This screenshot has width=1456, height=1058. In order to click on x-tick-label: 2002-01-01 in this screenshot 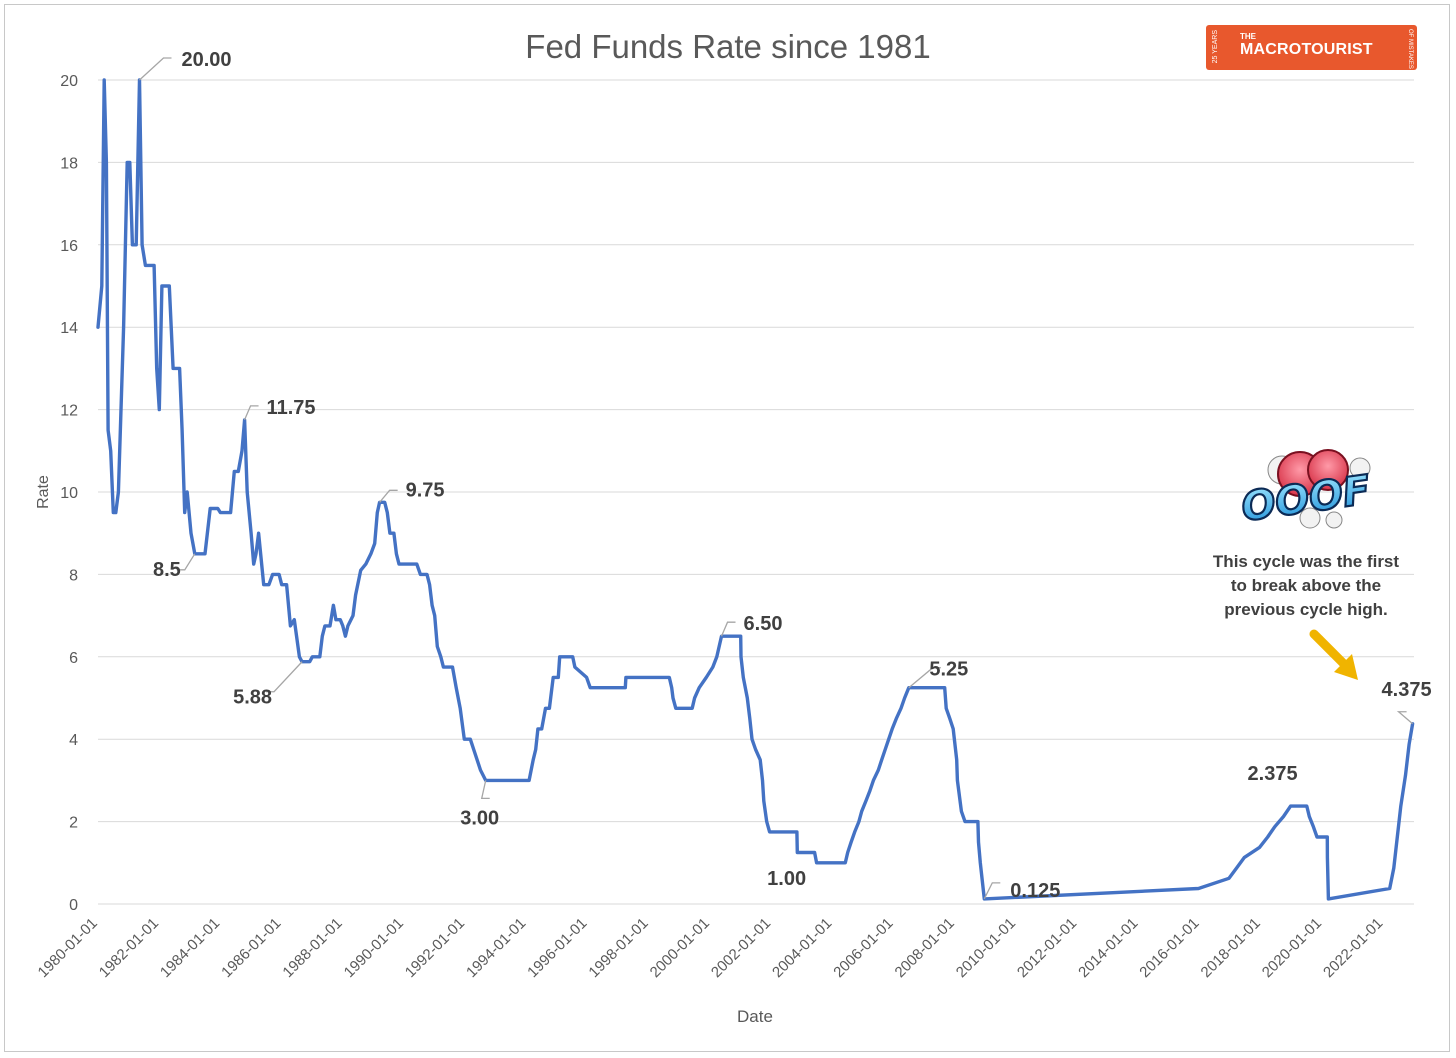, I will do `click(741, 948)`.